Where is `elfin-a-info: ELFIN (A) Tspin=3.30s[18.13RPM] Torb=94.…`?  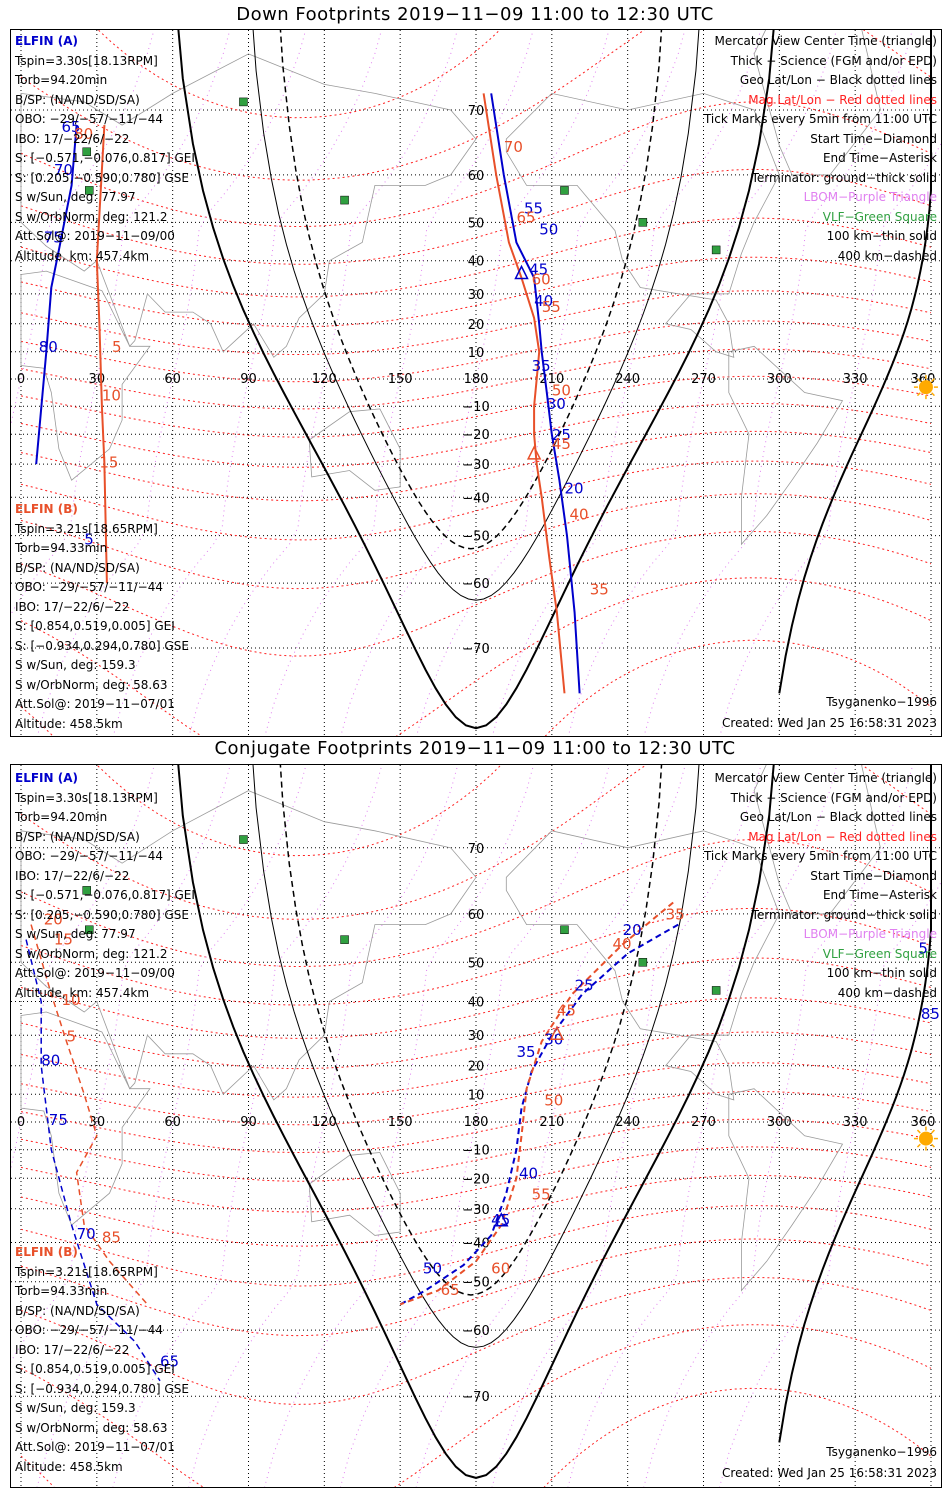
elfin-a-info: ELFIN (A) Tspin=3.30s[18.13RPM] Torb=94.… is located at coordinates (105, 149).